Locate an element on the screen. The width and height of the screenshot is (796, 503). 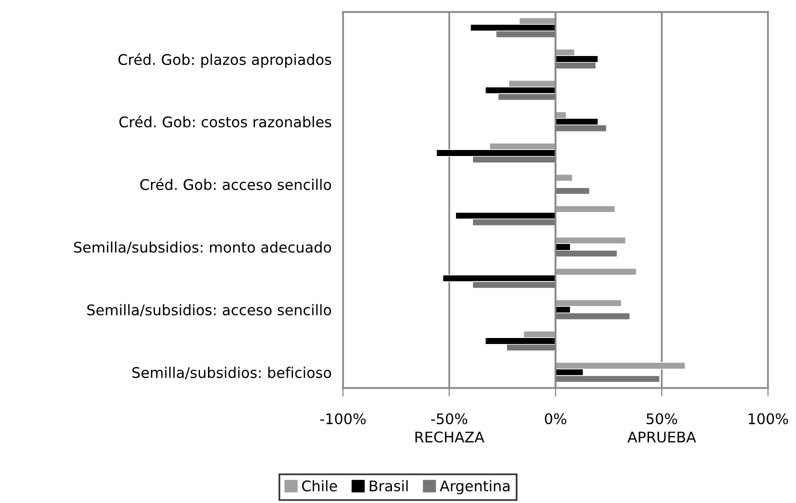
x-tick-label: 100% is located at coordinates (768, 418).